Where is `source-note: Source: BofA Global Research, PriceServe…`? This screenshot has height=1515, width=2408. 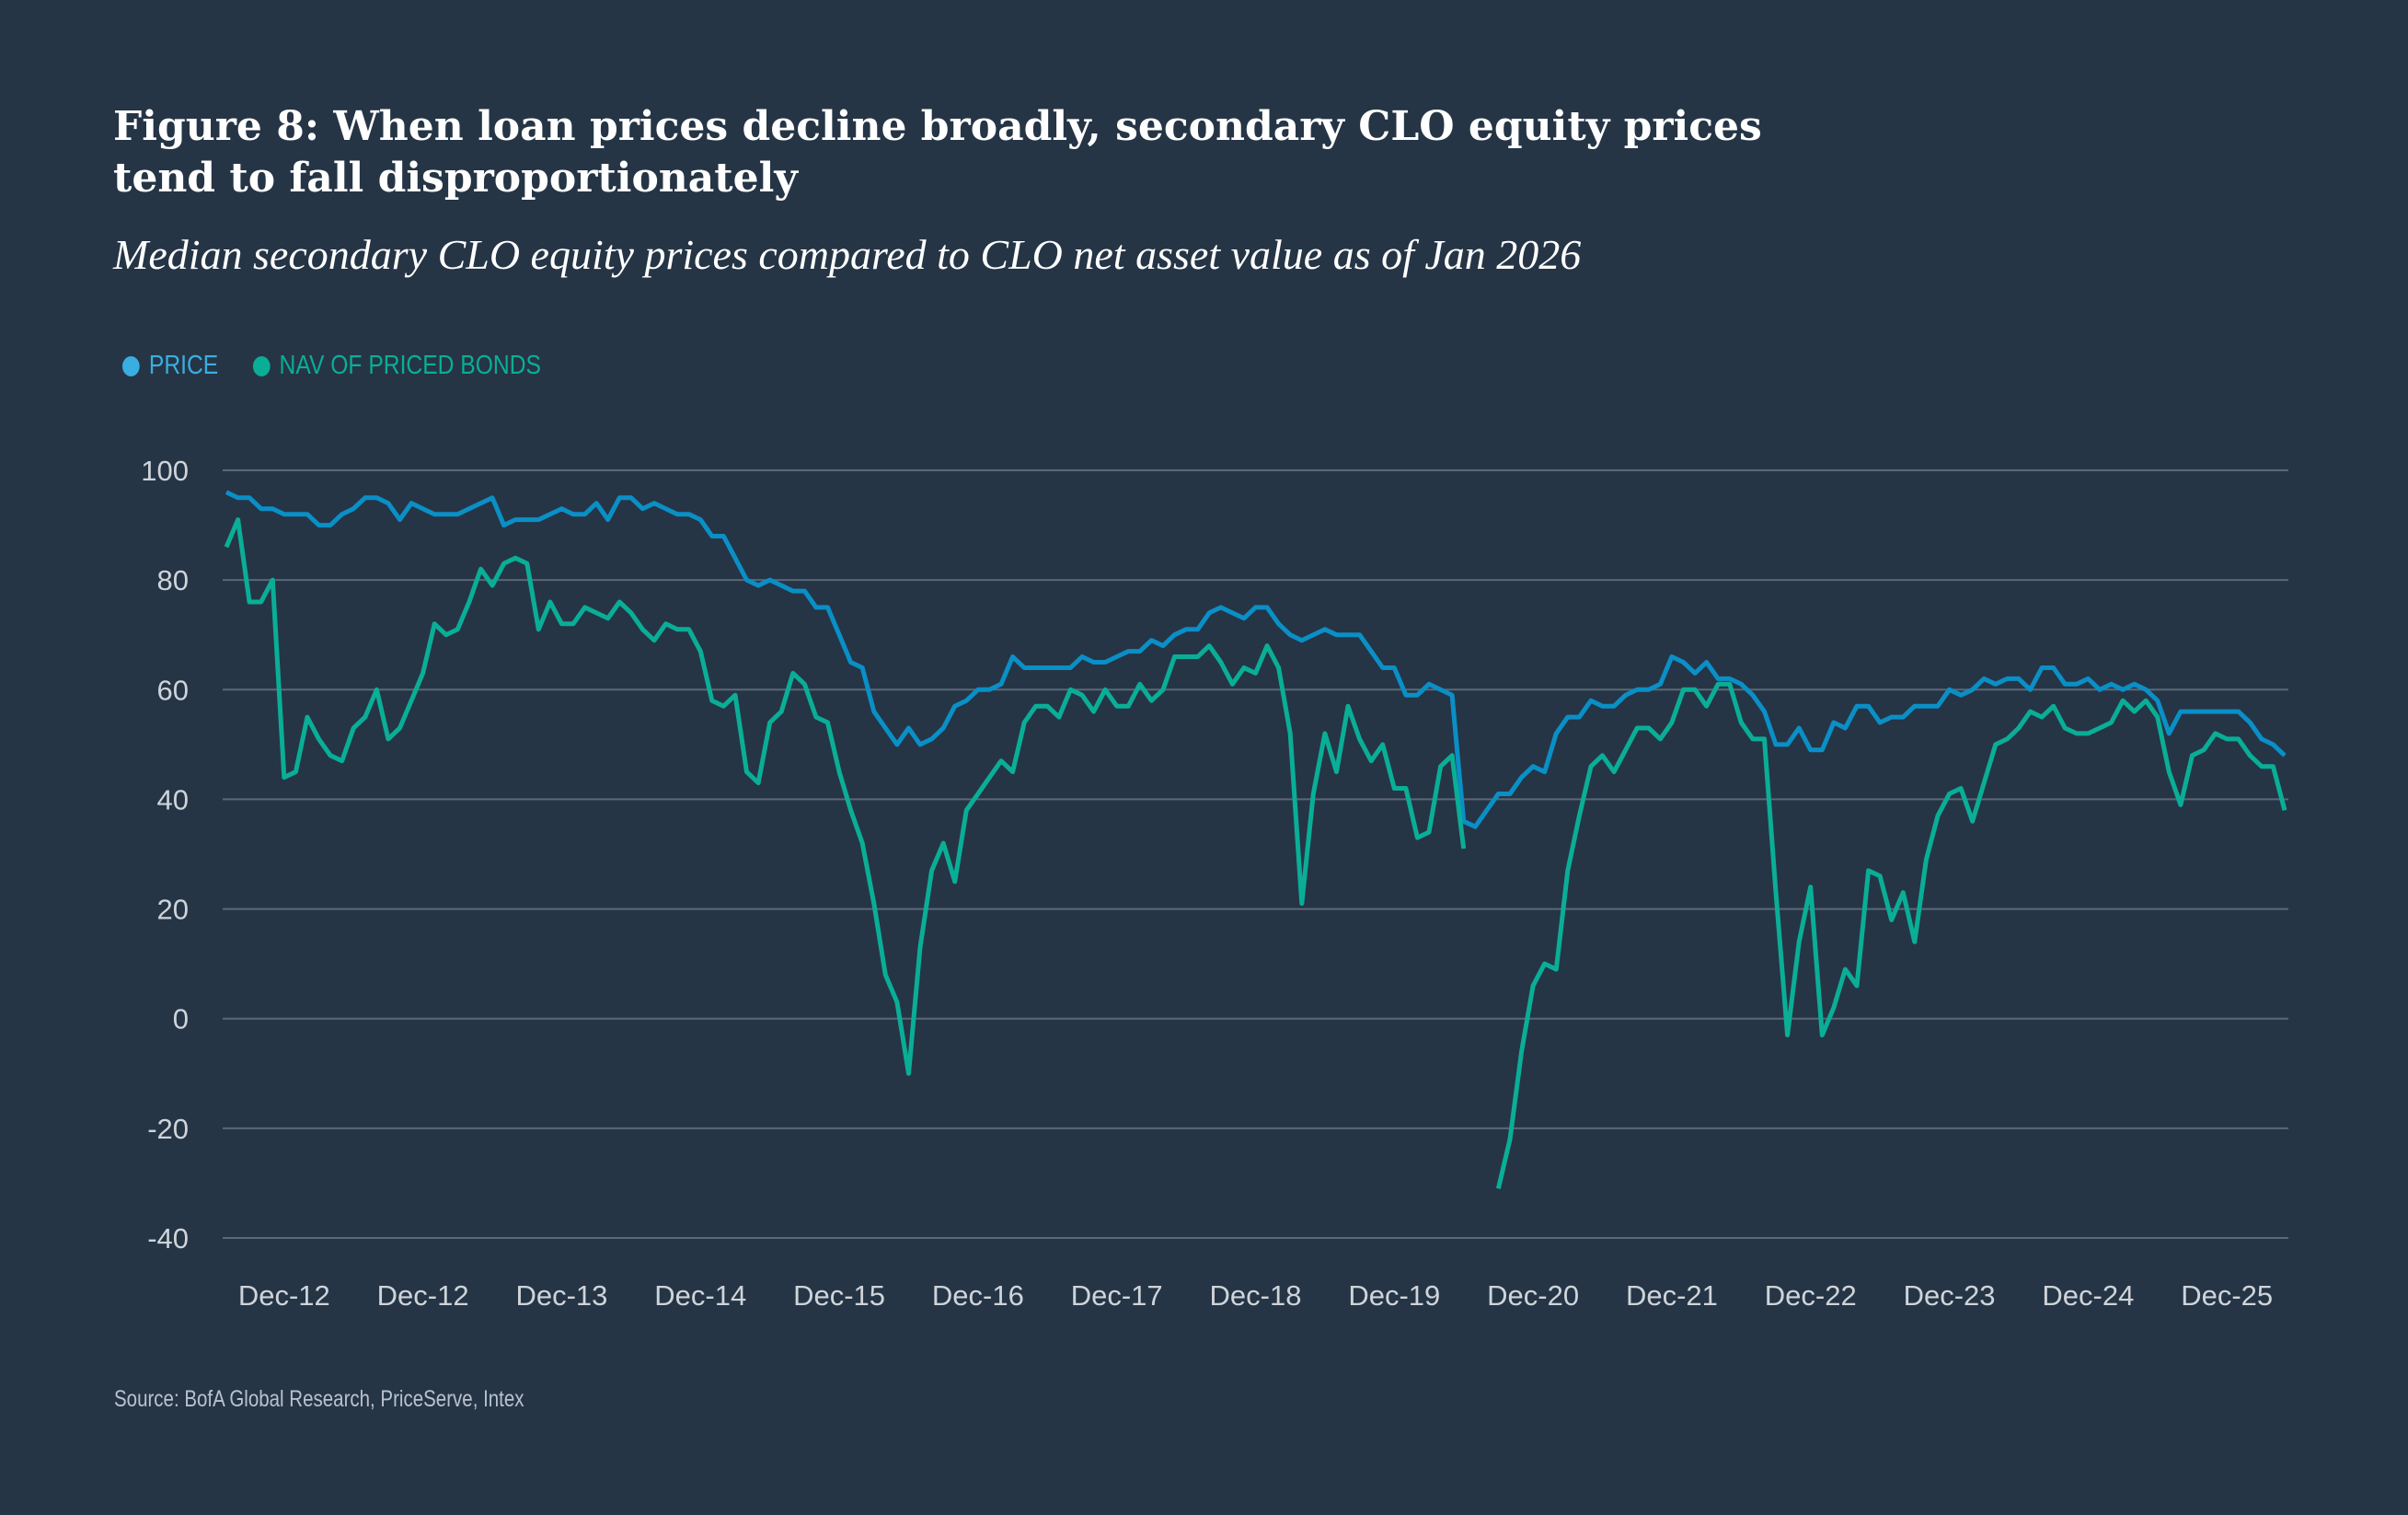 source-note: Source: BofA Global Research, PriceServe… is located at coordinates (319, 1399).